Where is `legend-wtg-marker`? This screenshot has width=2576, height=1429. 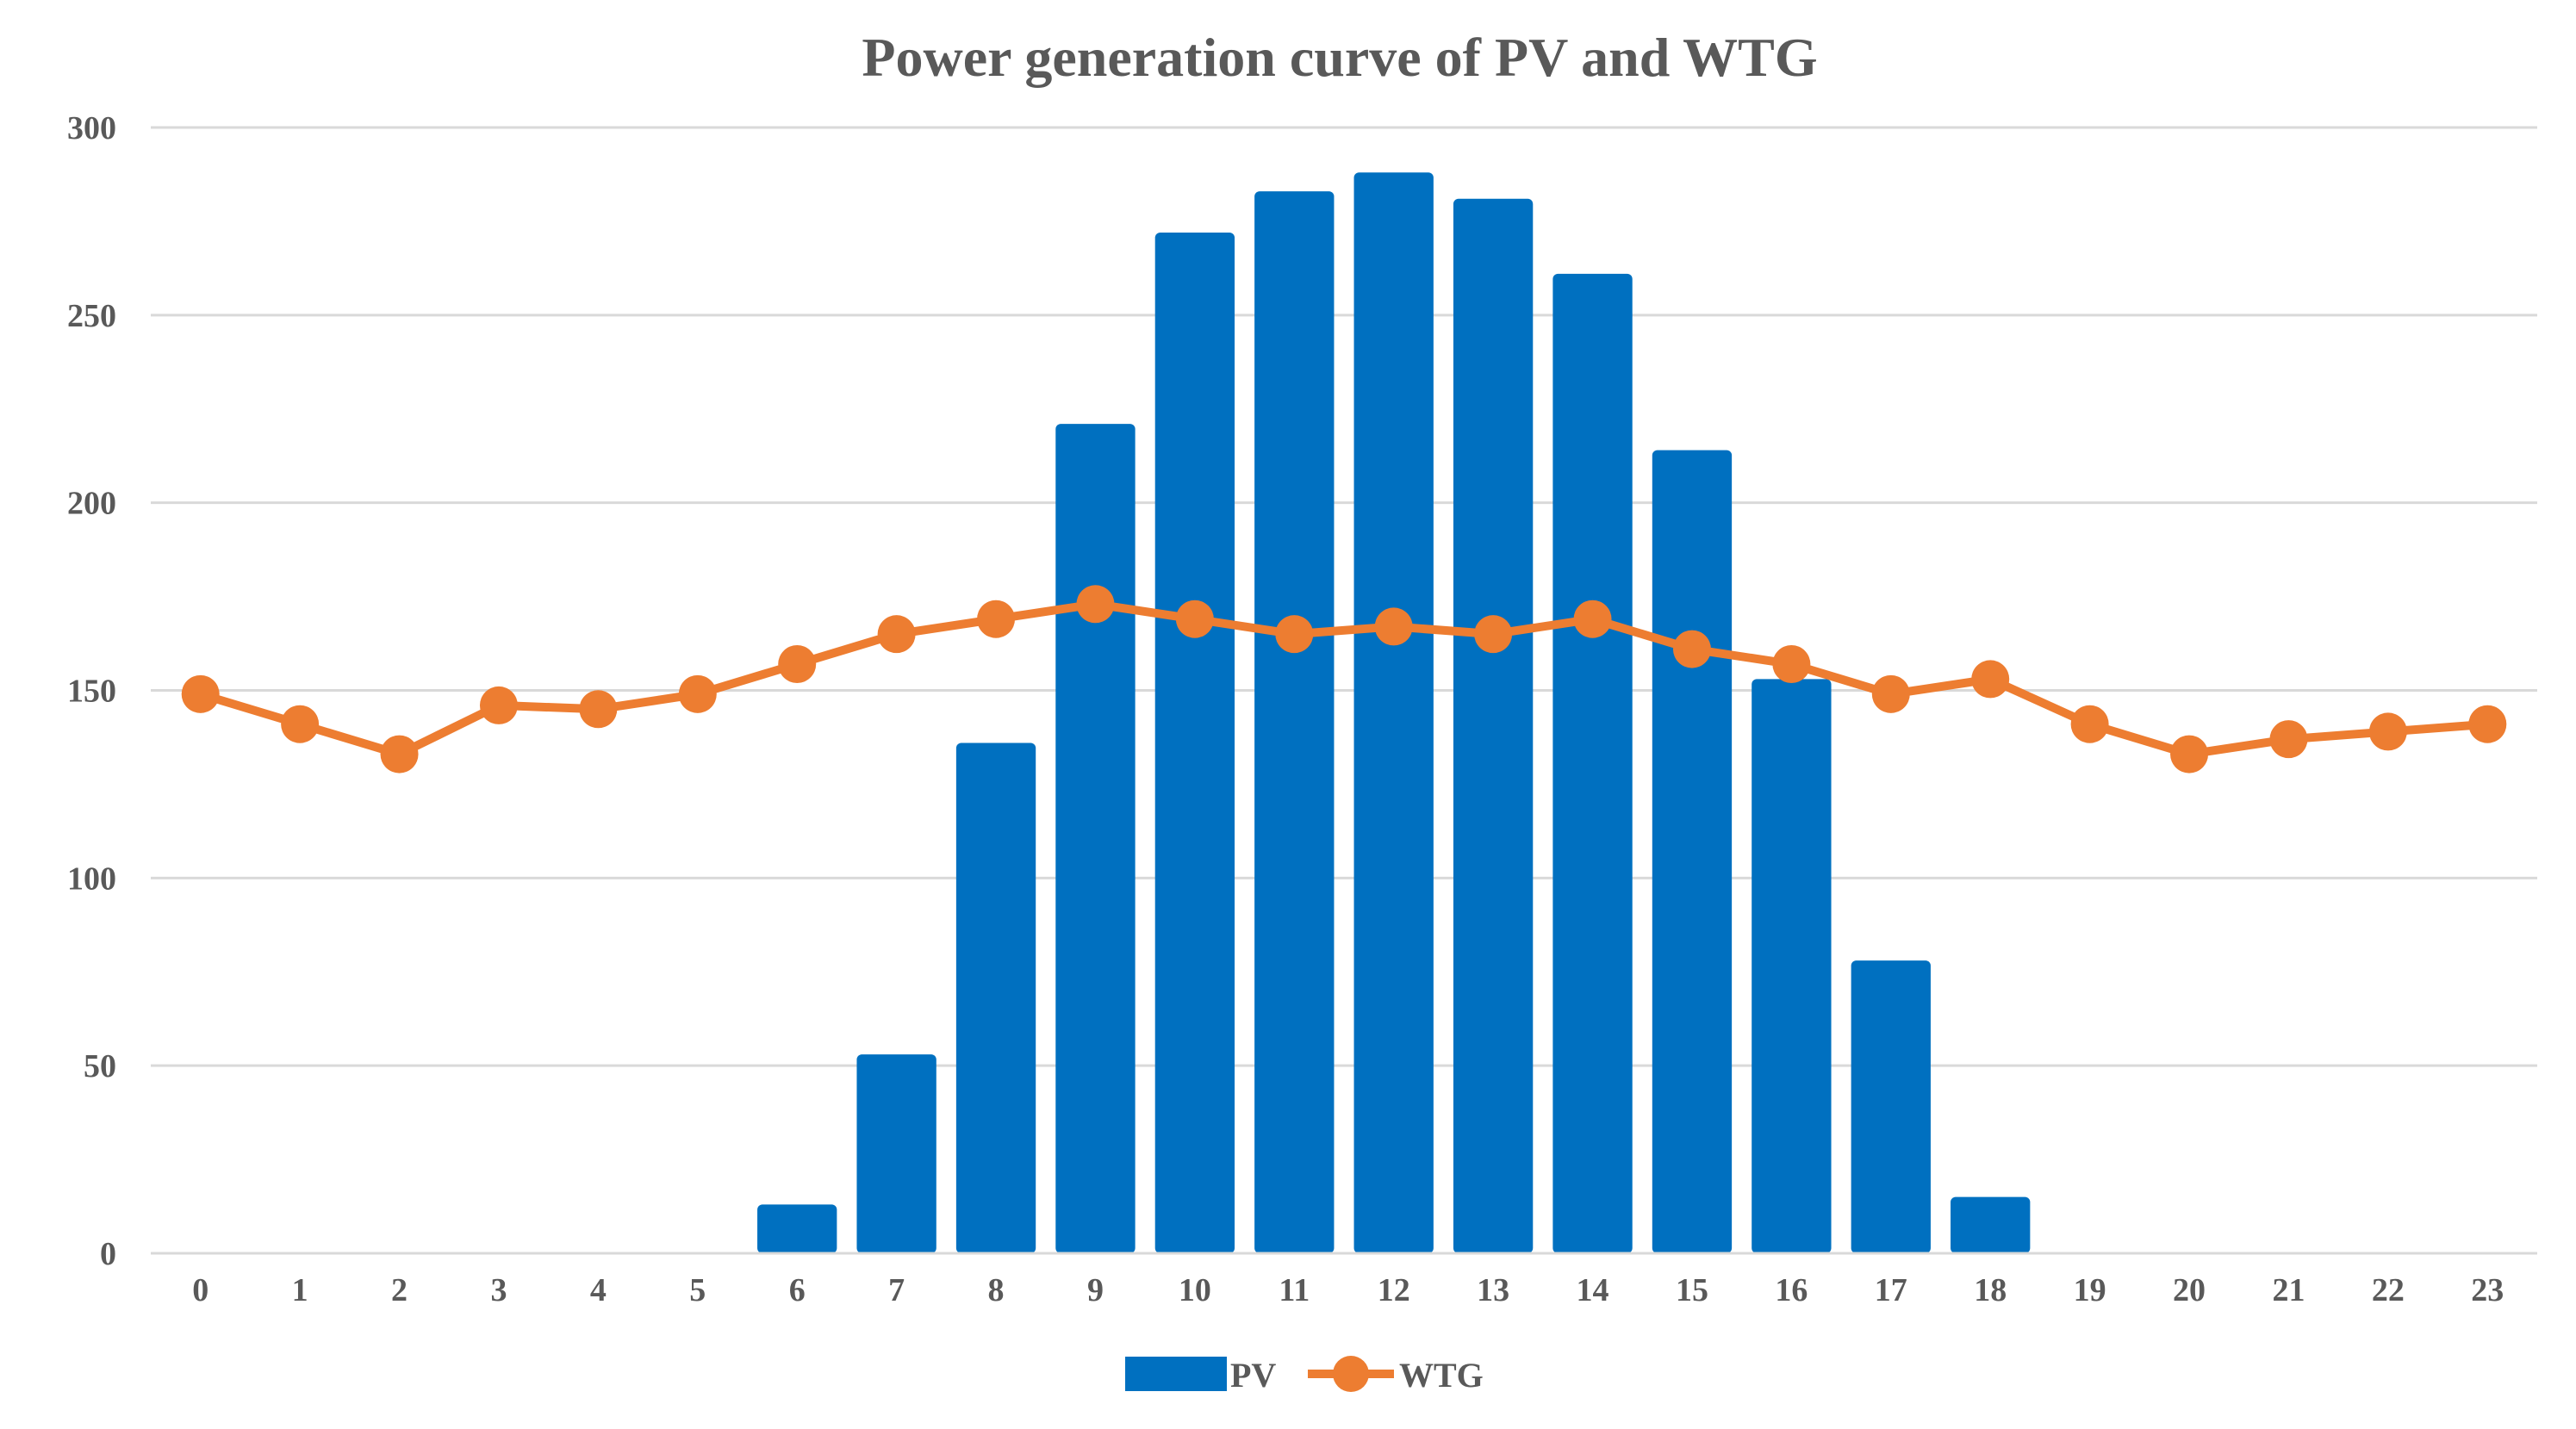 legend-wtg-marker is located at coordinates (1351, 1374).